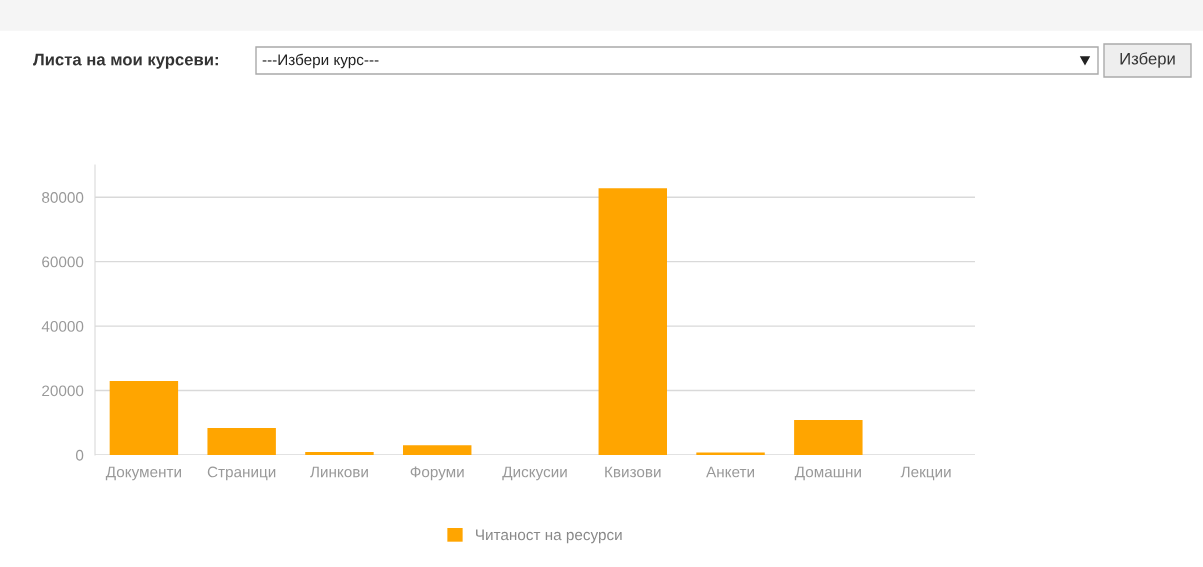  Describe the element at coordinates (1147, 60) in the screenshot. I see `text: Избери` at that location.